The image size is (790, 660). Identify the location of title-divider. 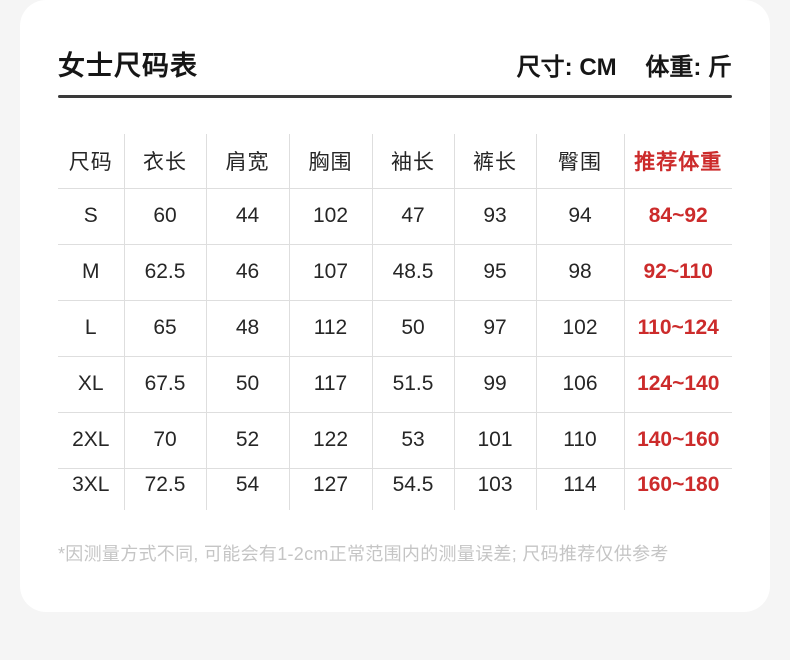
(395, 96).